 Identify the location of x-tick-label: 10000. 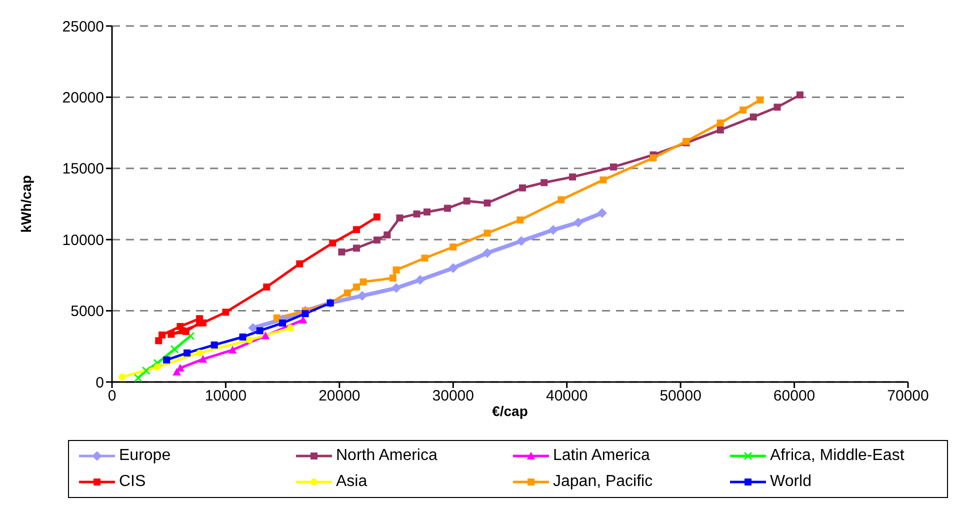
(225, 396).